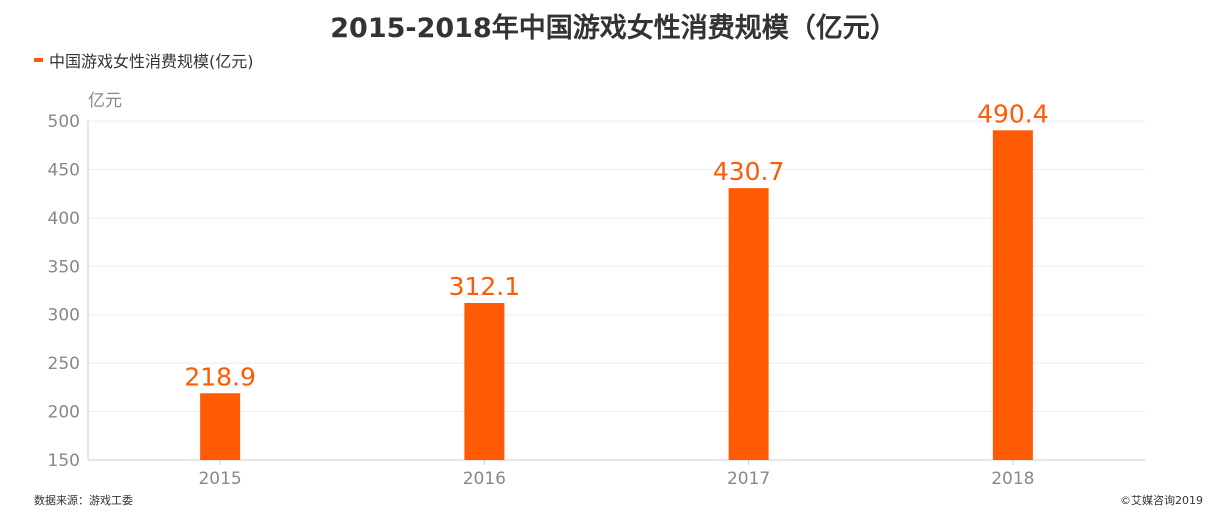 Image resolution: width=1227 pixels, height=520 pixels. Describe the element at coordinates (38, 60) in the screenshot. I see `legend-swatch` at that location.